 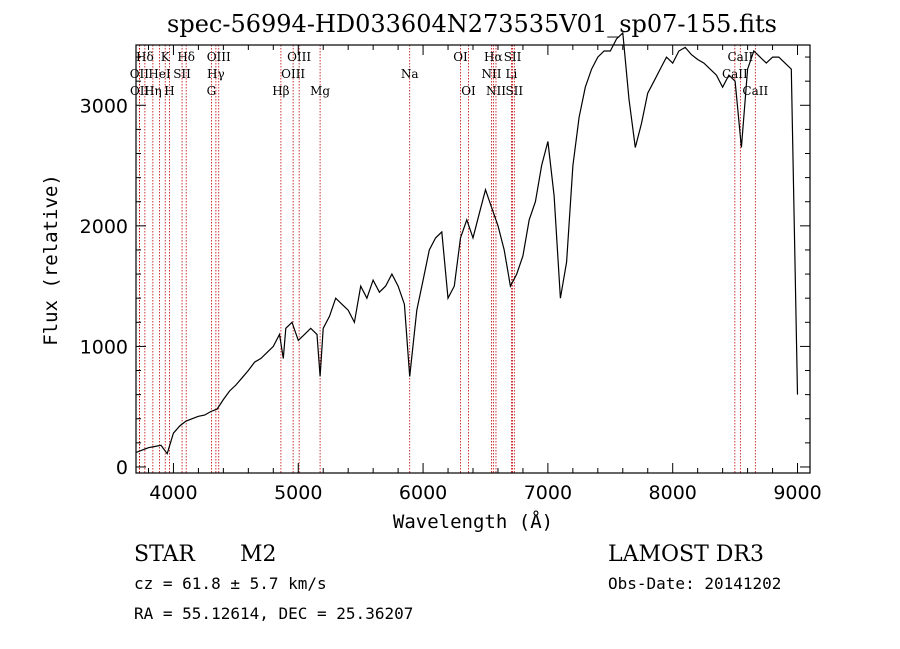 I want to click on line-label: Hβ, so click(x=280, y=91).